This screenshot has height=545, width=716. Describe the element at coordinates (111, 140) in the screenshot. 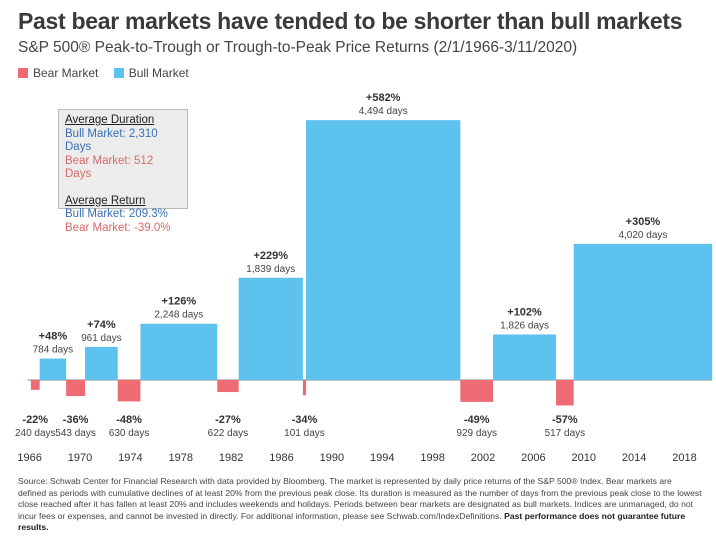

I see `average-bull-duration: Bull Market: 2,310 Days` at that location.